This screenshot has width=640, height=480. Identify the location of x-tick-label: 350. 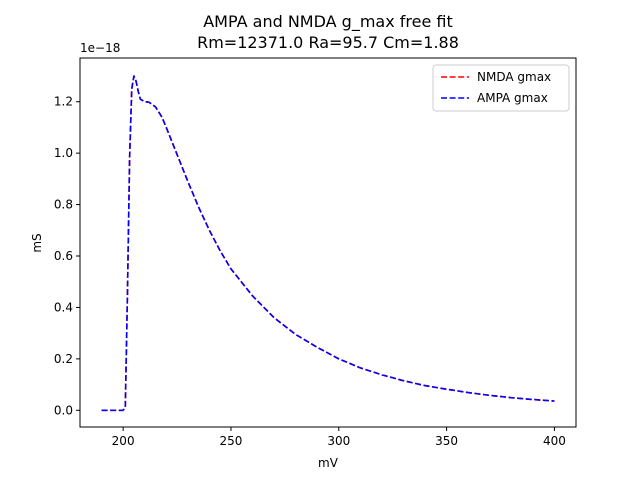
(446, 441).